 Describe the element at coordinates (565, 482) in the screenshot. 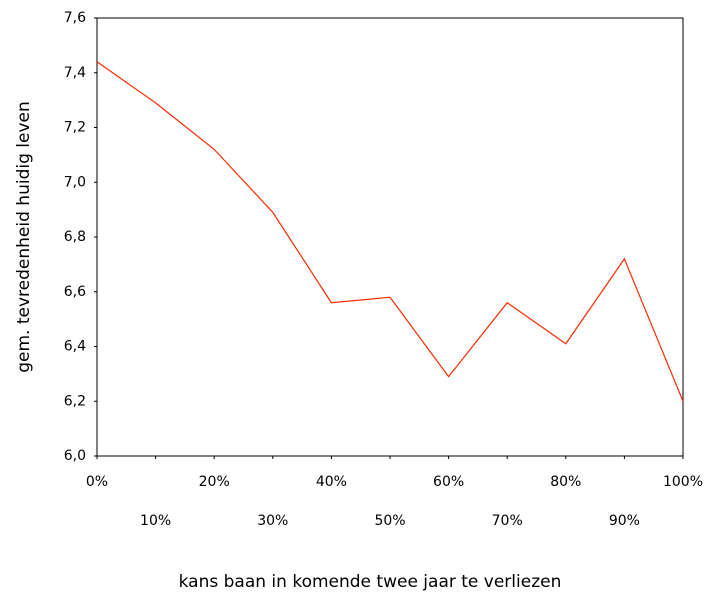

I see `x-tick-label: 80%` at that location.